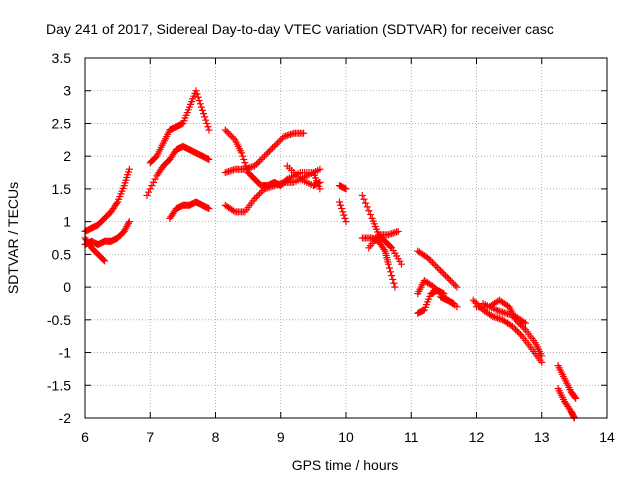 The image size is (640, 480). I want to click on y-tick-label: 1.5, so click(62, 189).